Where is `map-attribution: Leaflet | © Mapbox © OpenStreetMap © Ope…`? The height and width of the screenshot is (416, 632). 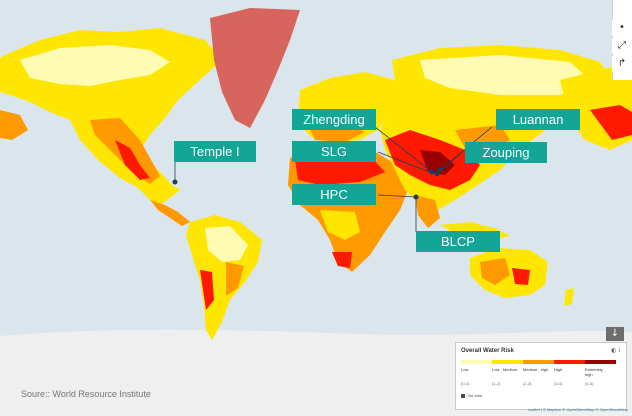
map-attribution: Leaflet | © Mapbox © OpenStreetMap © Ope… is located at coordinates (577, 409).